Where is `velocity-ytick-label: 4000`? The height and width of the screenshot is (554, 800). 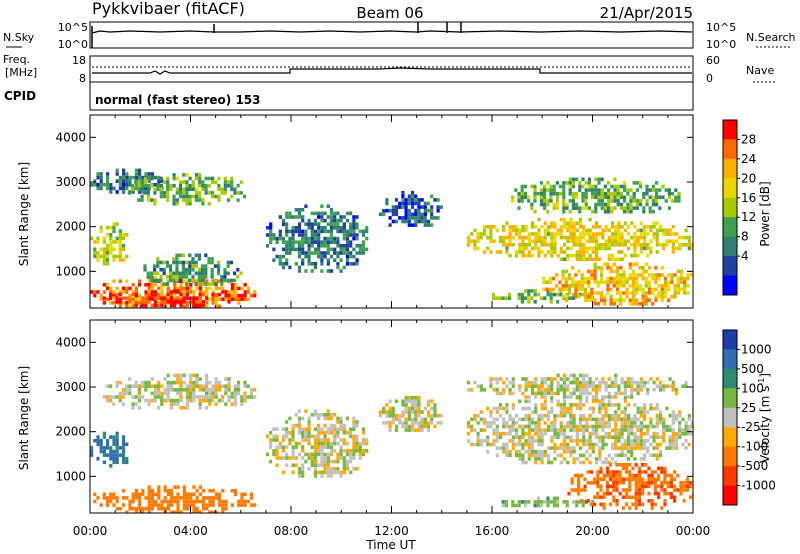 velocity-ytick-label: 4000 is located at coordinates (70, 342).